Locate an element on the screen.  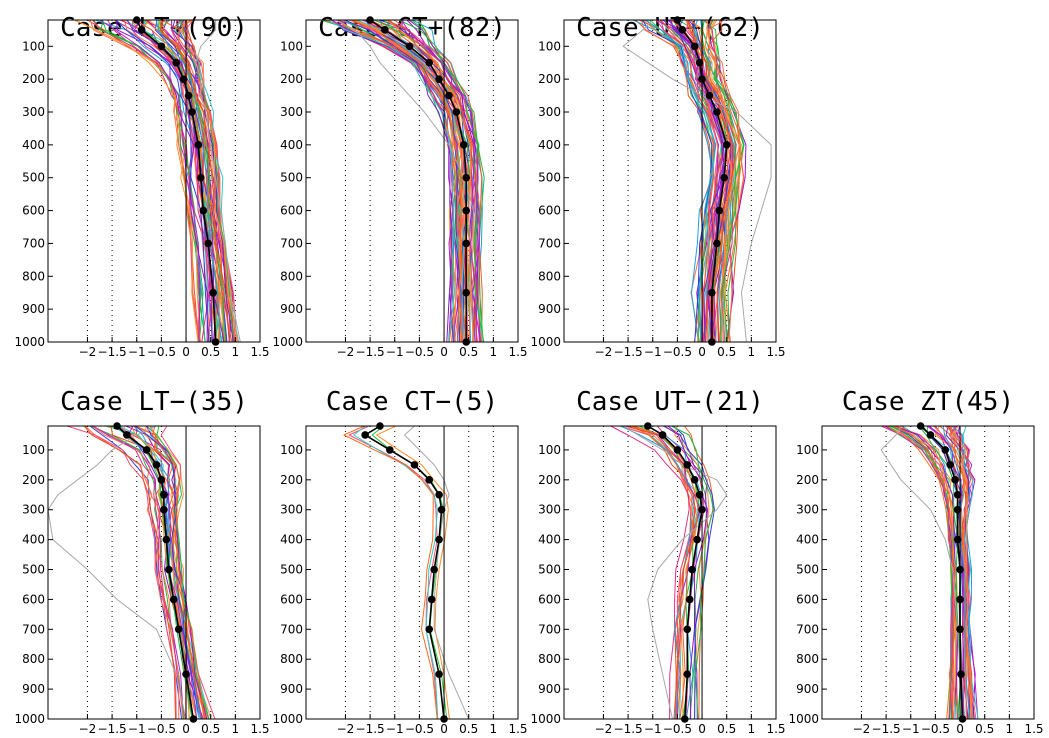
panel-title: Case UT−(21) is located at coordinates (670, 402).